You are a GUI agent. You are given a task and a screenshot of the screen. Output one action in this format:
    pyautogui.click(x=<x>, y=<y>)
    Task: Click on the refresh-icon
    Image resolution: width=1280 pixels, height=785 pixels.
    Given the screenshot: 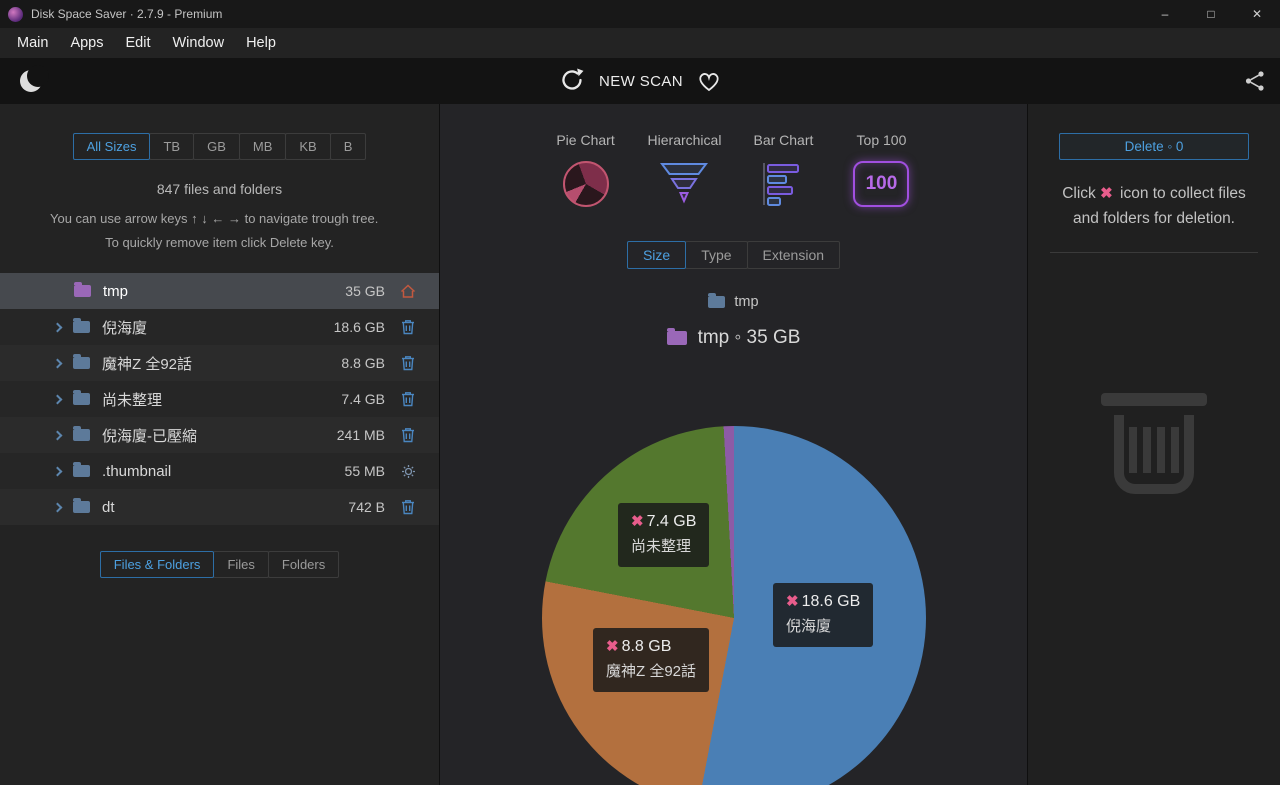 What is the action you would take?
    pyautogui.click(x=572, y=81)
    